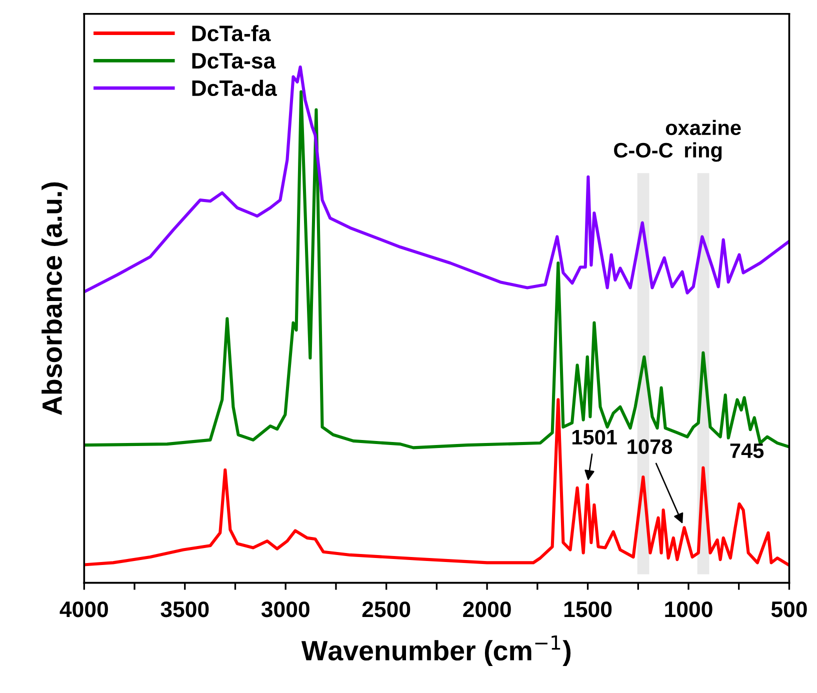 This screenshot has height=693, width=817. Describe the element at coordinates (84, 609) in the screenshot. I see `x-tick-label: 4000` at that location.